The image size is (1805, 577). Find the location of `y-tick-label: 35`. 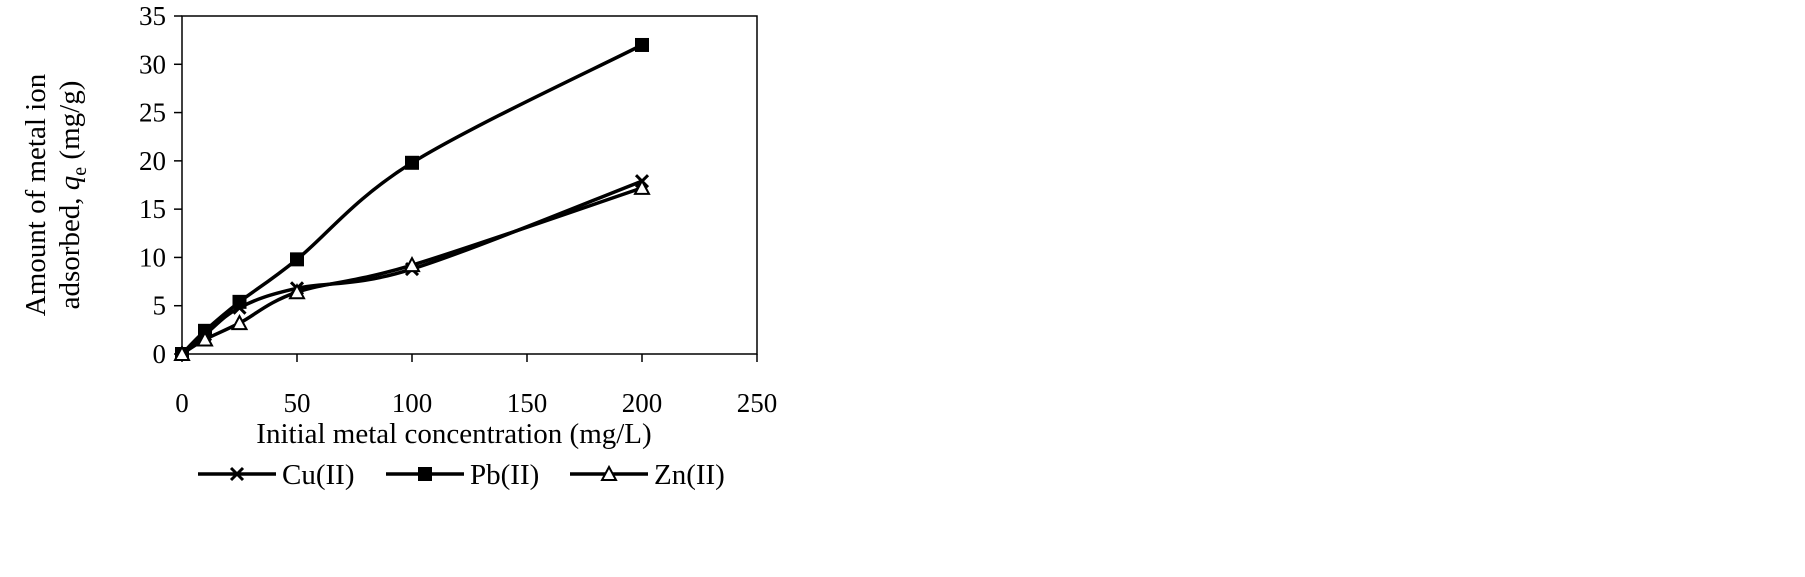

y-tick-label: 35 is located at coordinates (152, 16).